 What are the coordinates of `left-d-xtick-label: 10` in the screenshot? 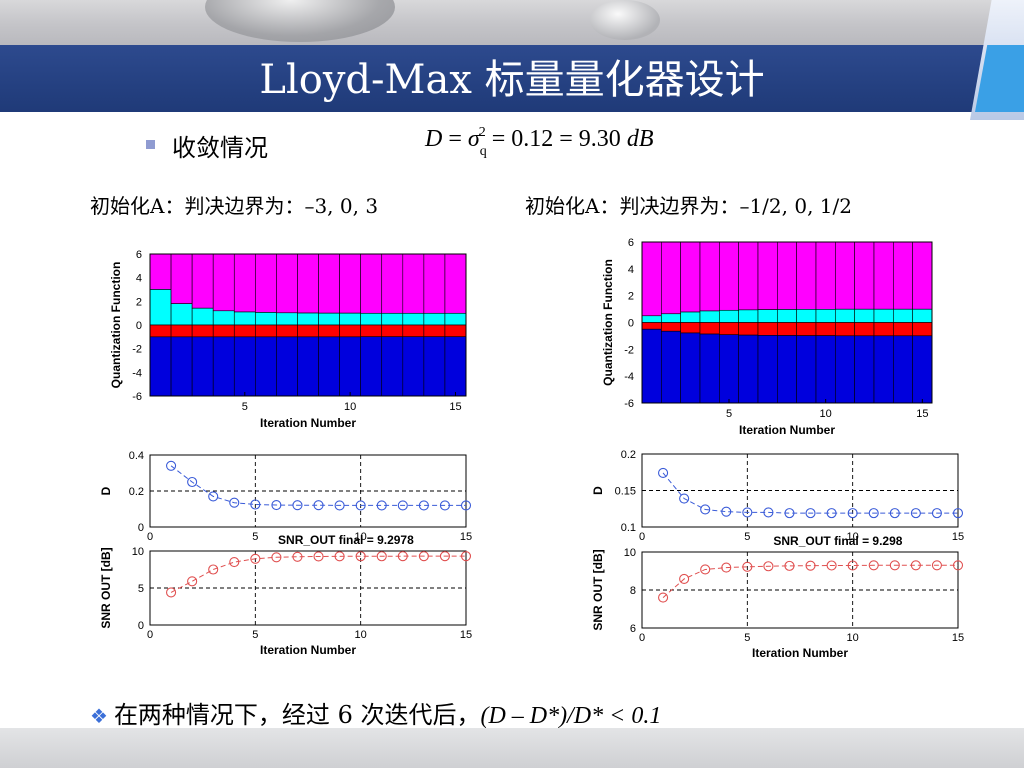 It's located at (361, 537).